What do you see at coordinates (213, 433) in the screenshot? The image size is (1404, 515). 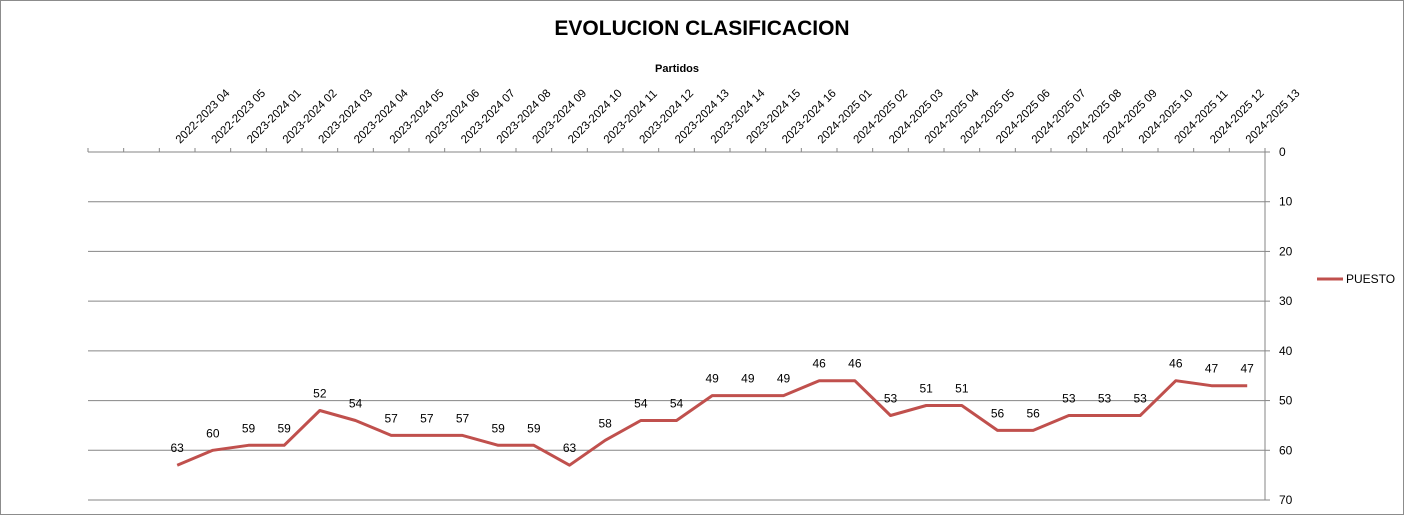 I see `data-label: 60` at bounding box center [213, 433].